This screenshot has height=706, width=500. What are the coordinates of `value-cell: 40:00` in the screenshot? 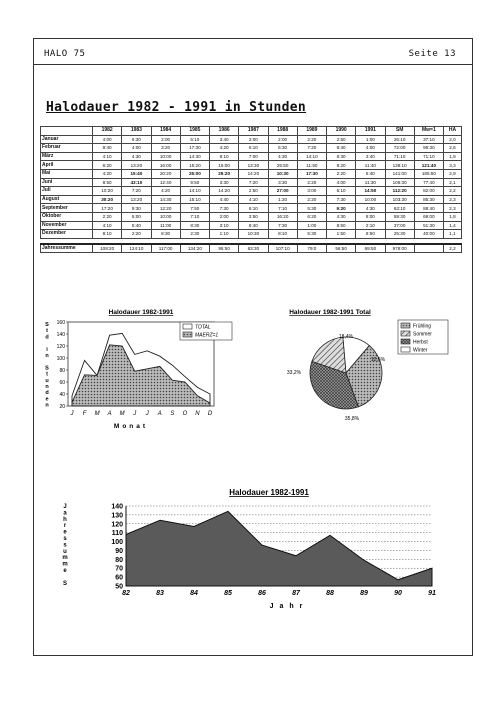 It's located at (429, 234).